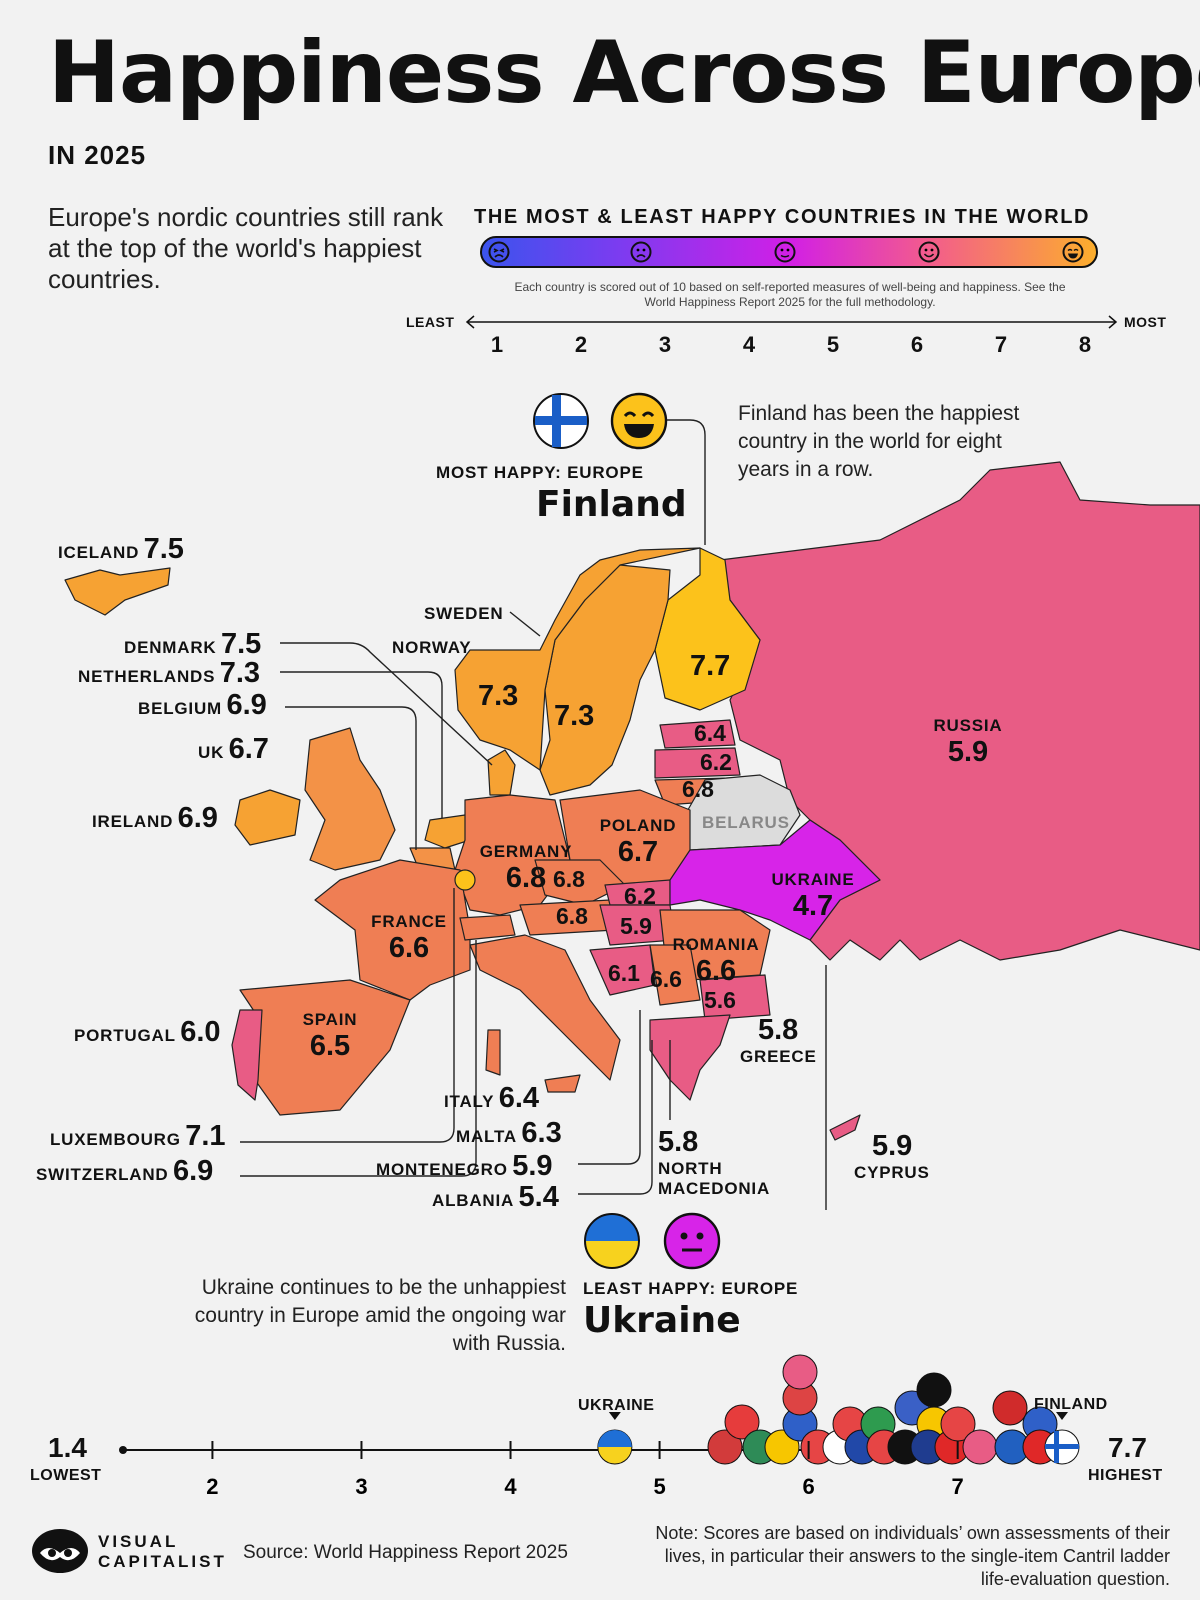 The width and height of the screenshot is (1200, 1600). I want to click on serbia-score: 6.6, so click(666, 979).